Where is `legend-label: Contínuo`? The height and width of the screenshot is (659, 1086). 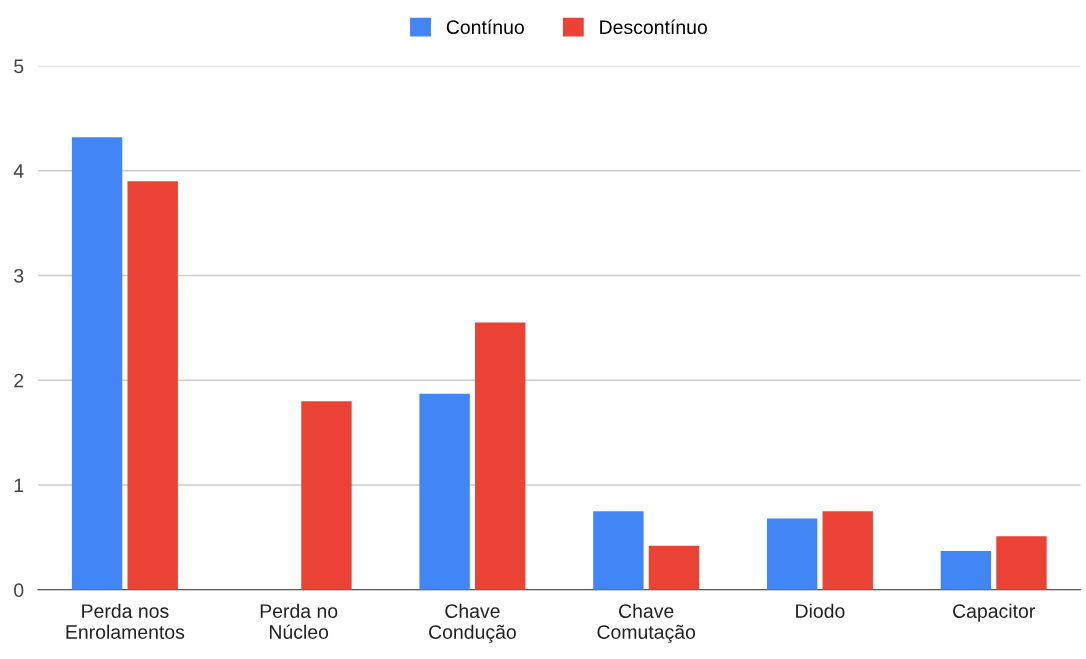
legend-label: Contínuo is located at coordinates (485, 27).